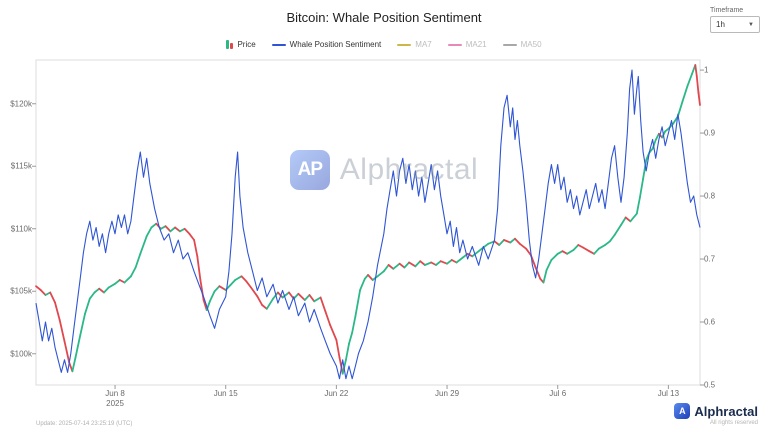 This screenshot has height=432, width=768. I want to click on update-timestamp: Update: 2025-07-14 23:25:19 (UTC), so click(84, 424).